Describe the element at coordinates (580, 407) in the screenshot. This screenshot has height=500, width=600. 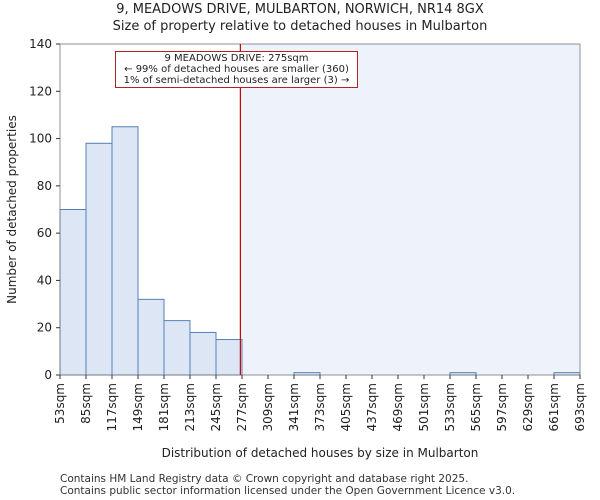
I see `x-tick-label: 693sqm` at that location.